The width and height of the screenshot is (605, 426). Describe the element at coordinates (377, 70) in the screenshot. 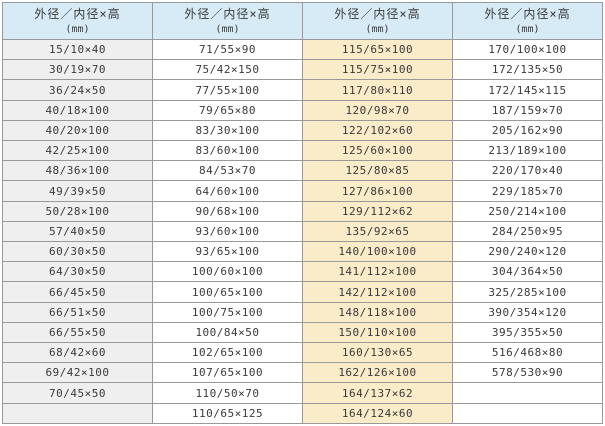

I see `table-cell: 115/75×100` at that location.